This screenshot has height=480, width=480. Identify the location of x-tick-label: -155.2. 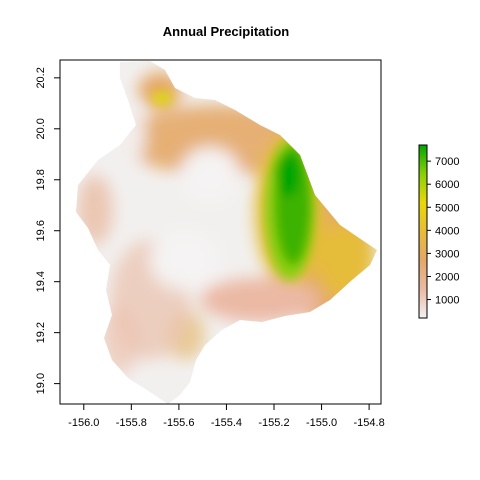
(273, 423).